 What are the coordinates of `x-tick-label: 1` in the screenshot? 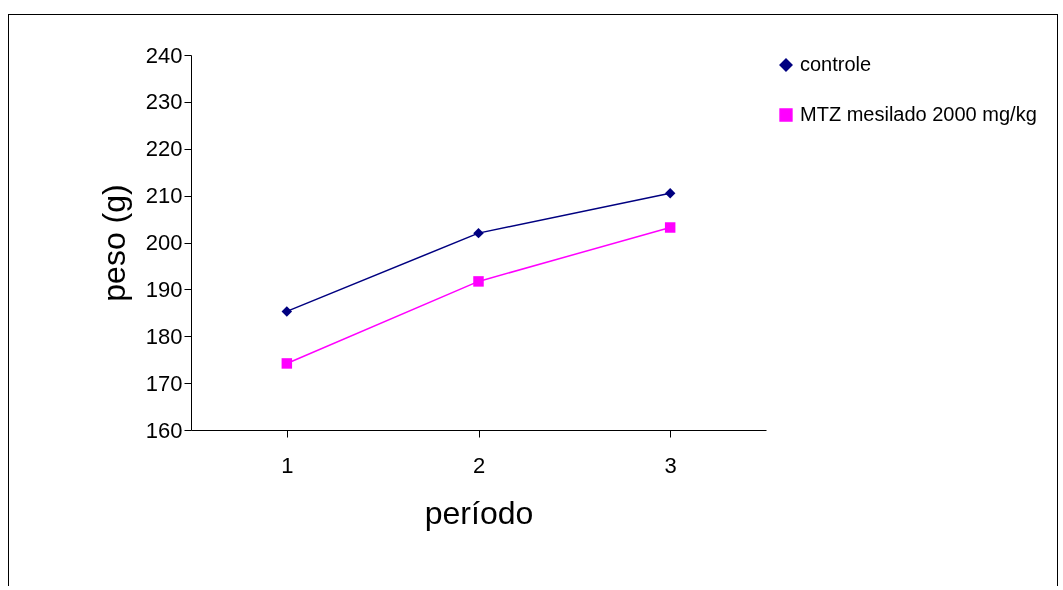 It's located at (287, 465).